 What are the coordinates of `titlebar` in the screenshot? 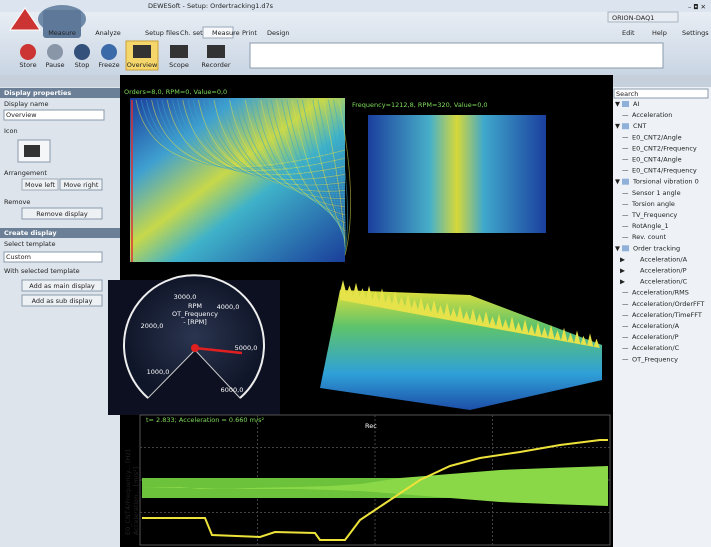 It's located at (355, 6).